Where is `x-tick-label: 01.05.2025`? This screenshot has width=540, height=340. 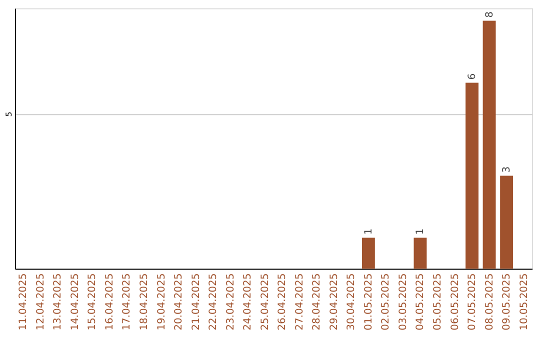
x-tick-label: 01.05.2025 is located at coordinates (368, 301).